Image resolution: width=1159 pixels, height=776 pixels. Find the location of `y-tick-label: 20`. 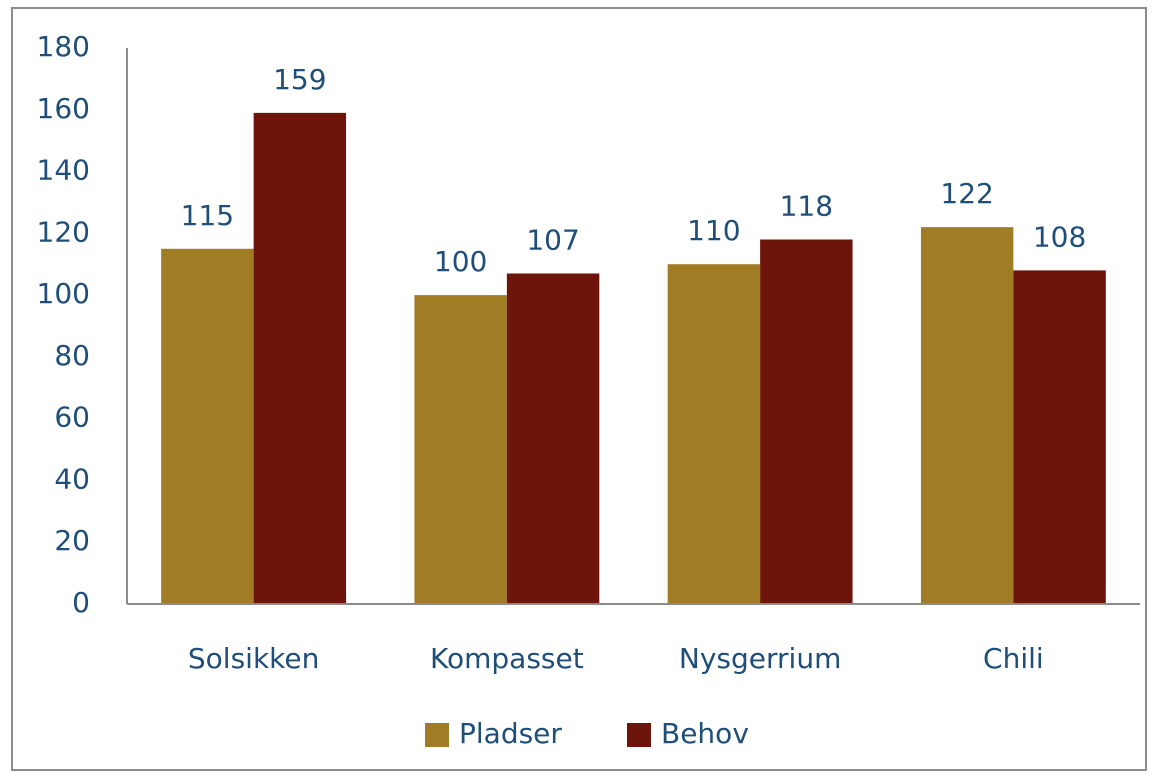

y-tick-label: 20 is located at coordinates (72, 540).